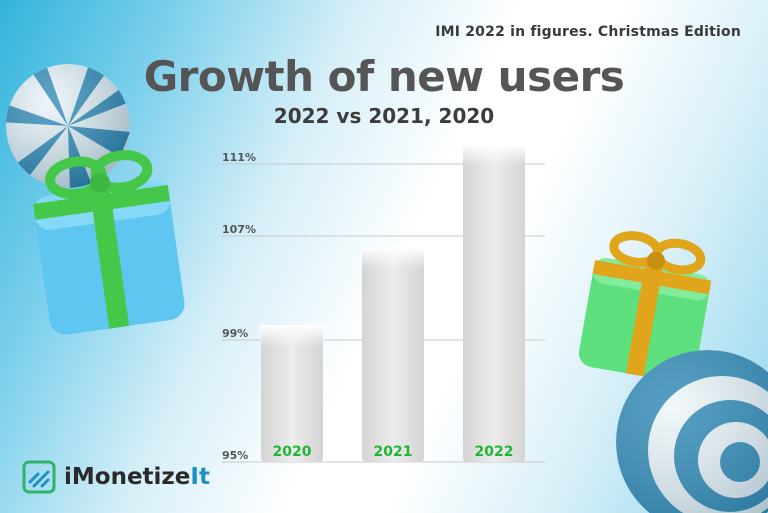 This screenshot has height=513, width=768. Describe the element at coordinates (235, 333) in the screenshot. I see `y-tick-label: 99%` at that location.